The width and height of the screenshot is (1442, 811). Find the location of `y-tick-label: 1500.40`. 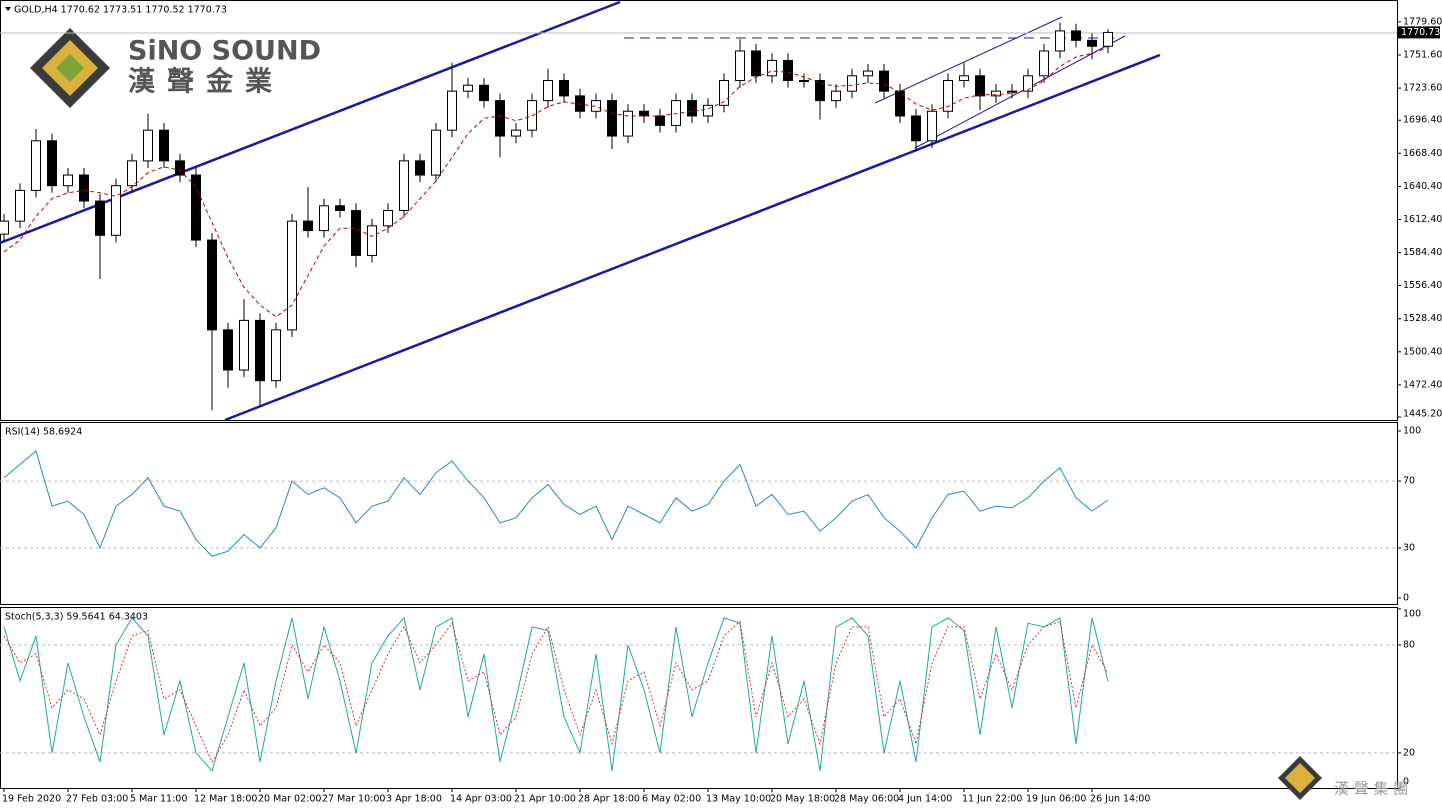

y-tick-label: 1500.40 is located at coordinates (1422, 351).